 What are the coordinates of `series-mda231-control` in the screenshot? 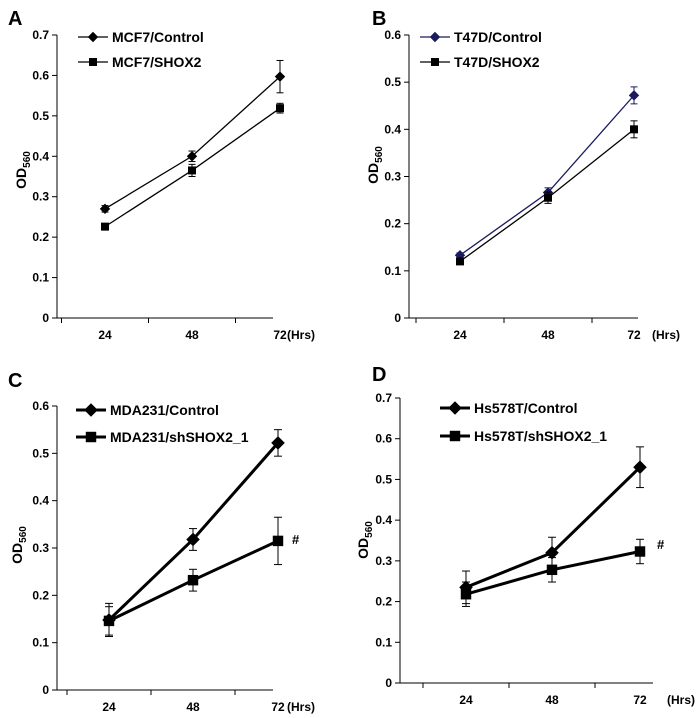 It's located at (193, 533).